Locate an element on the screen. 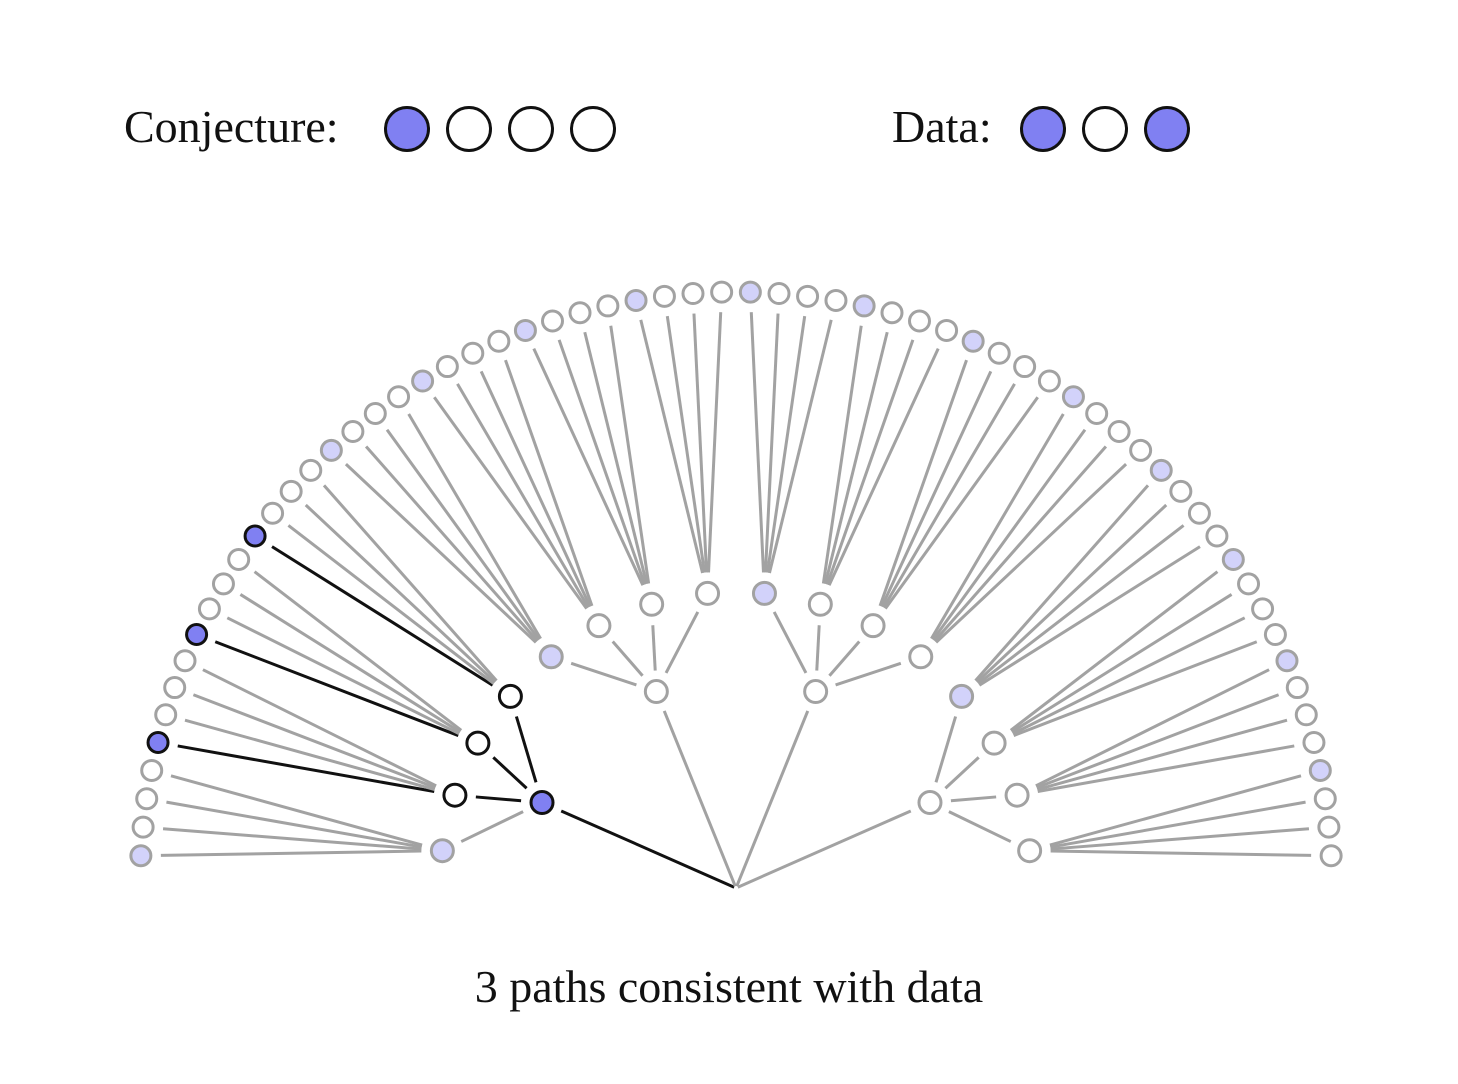 This screenshot has width=1458, height=1084. conjecture-marble-blue is located at coordinates (407, 129).